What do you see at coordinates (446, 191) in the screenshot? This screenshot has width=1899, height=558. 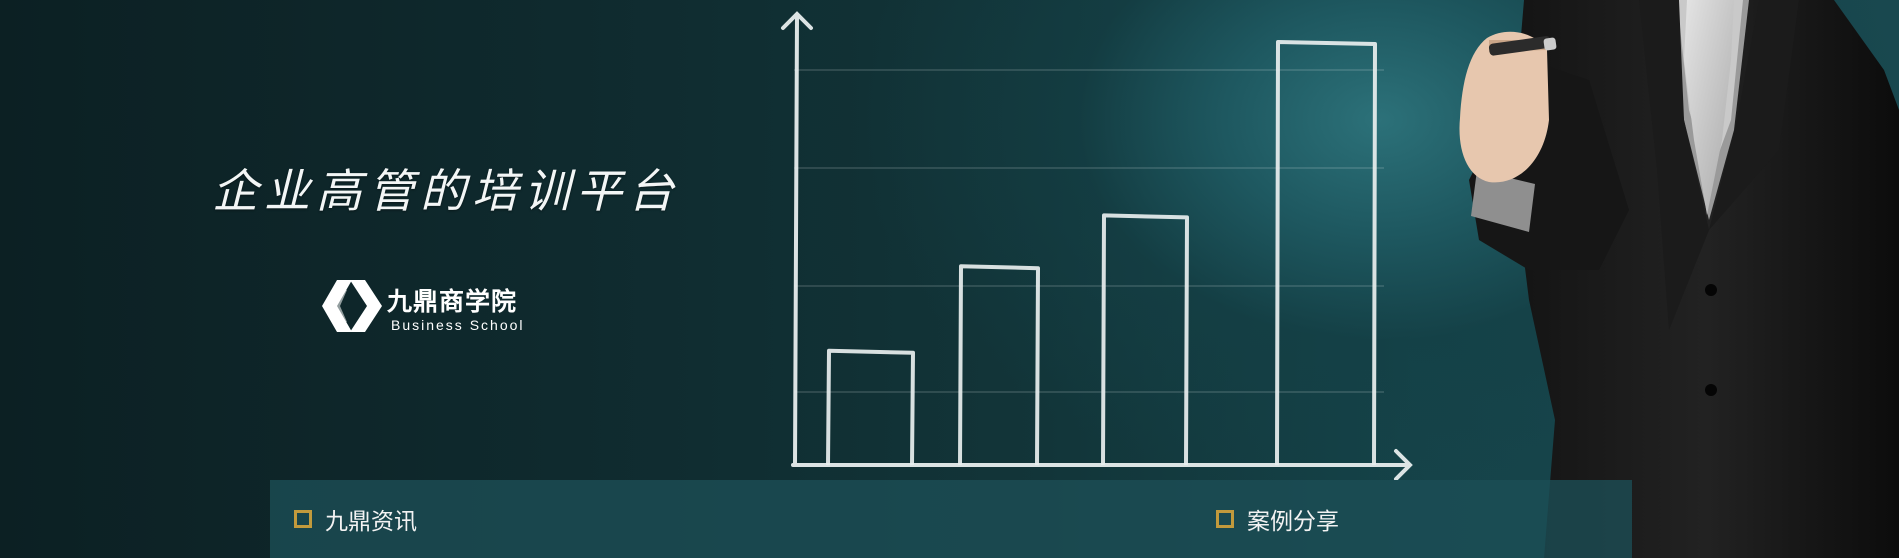 I see `hero-tagline: 企业高管的培训平台` at bounding box center [446, 191].